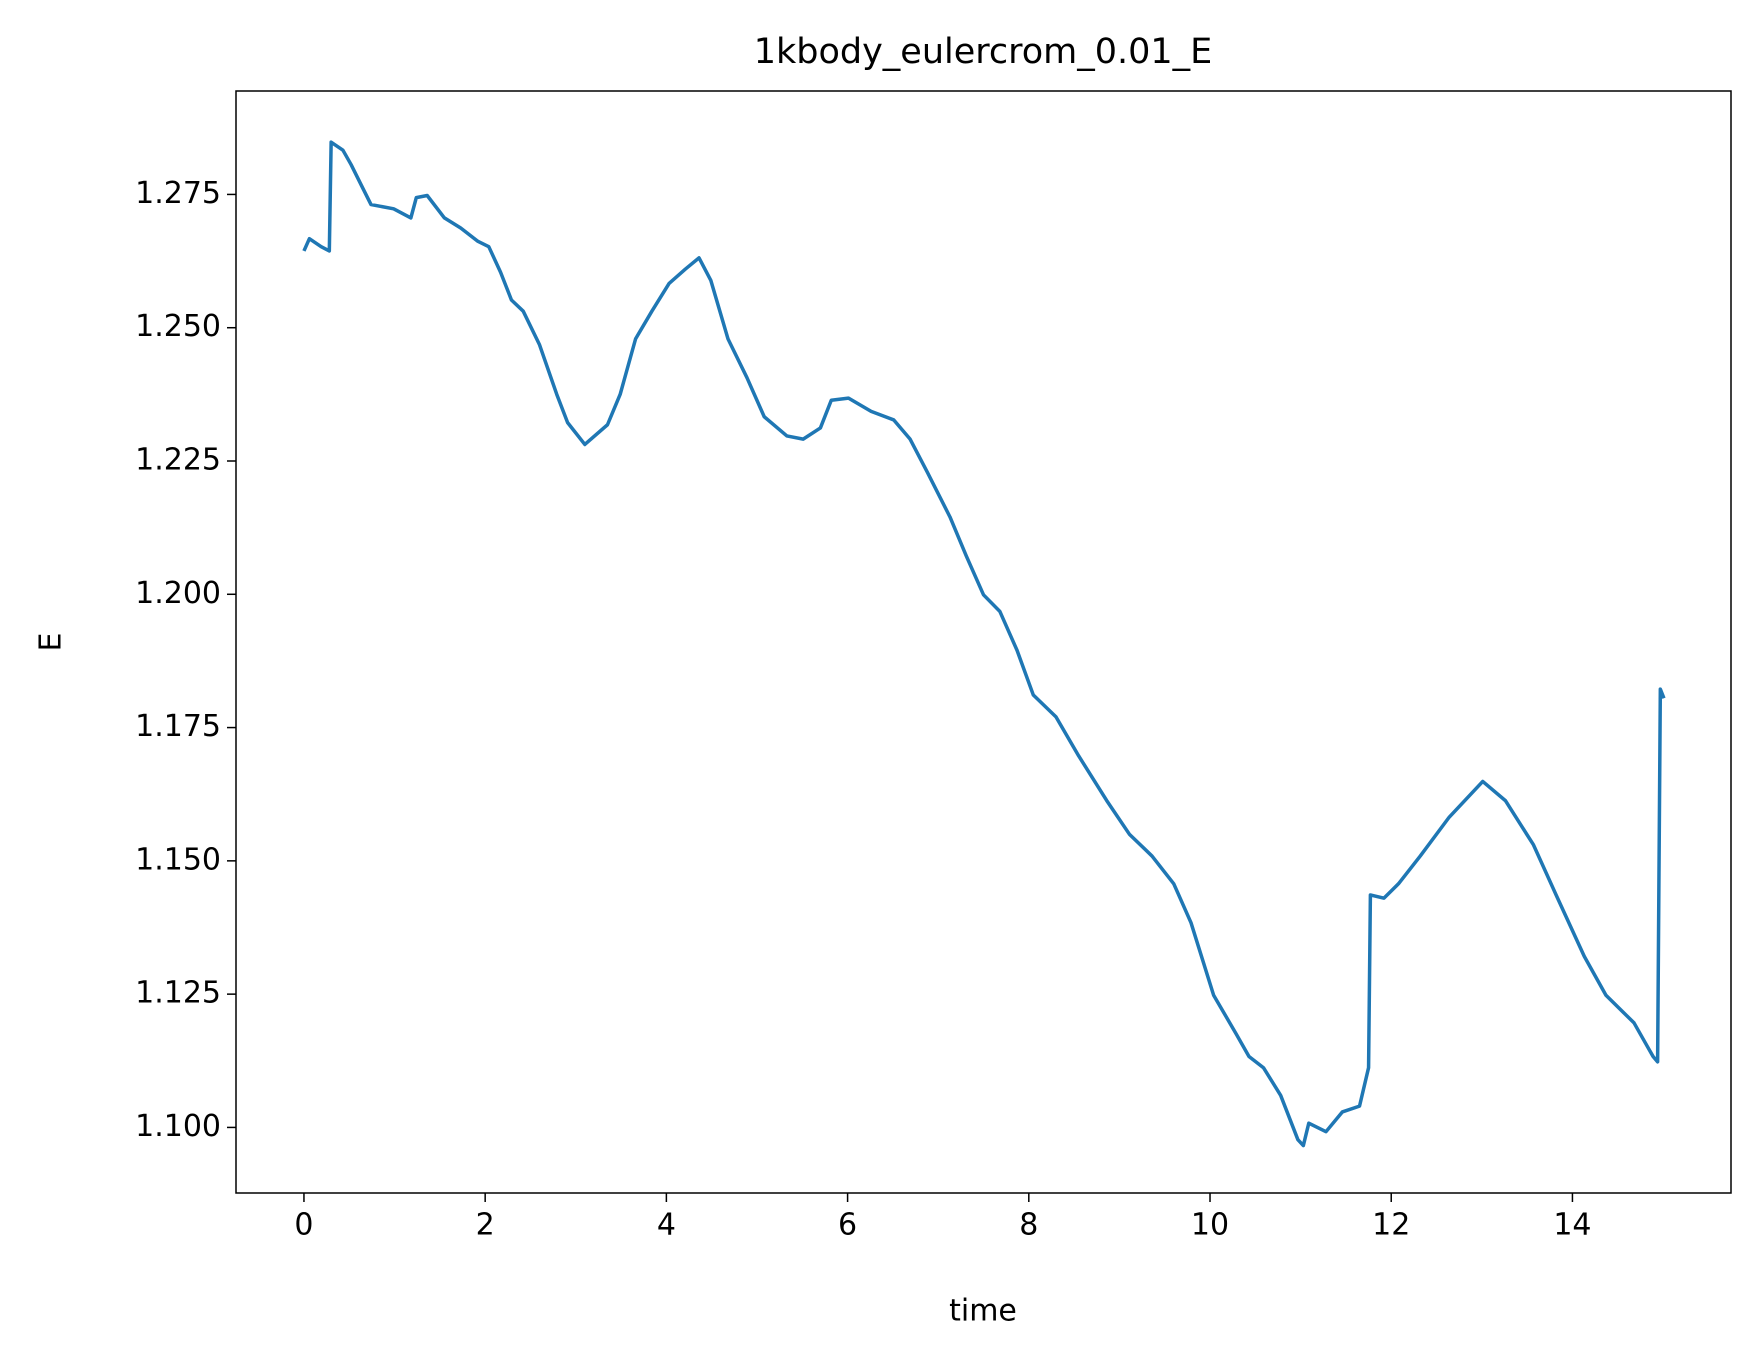 The image size is (1753, 1357). I want to click on x-tick-label: 6, so click(847, 1225).